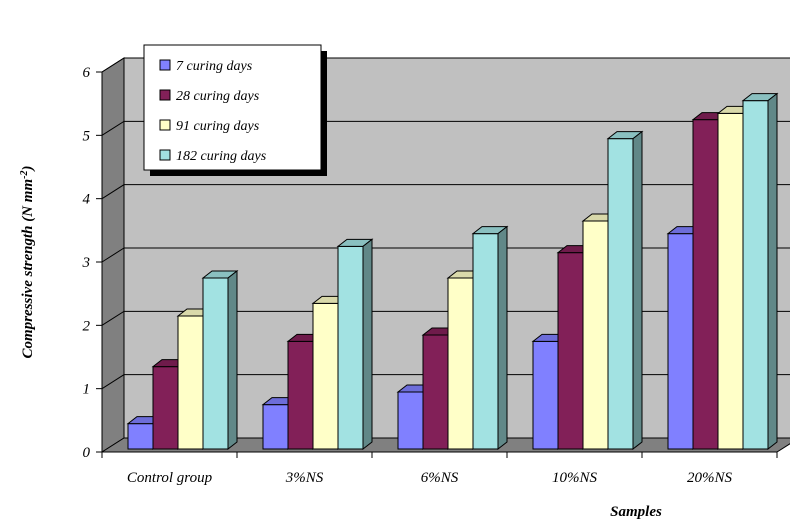 The height and width of the screenshot is (524, 790). Describe the element at coordinates (440, 478) in the screenshot. I see `x-tick-label: 6%NS` at that location.